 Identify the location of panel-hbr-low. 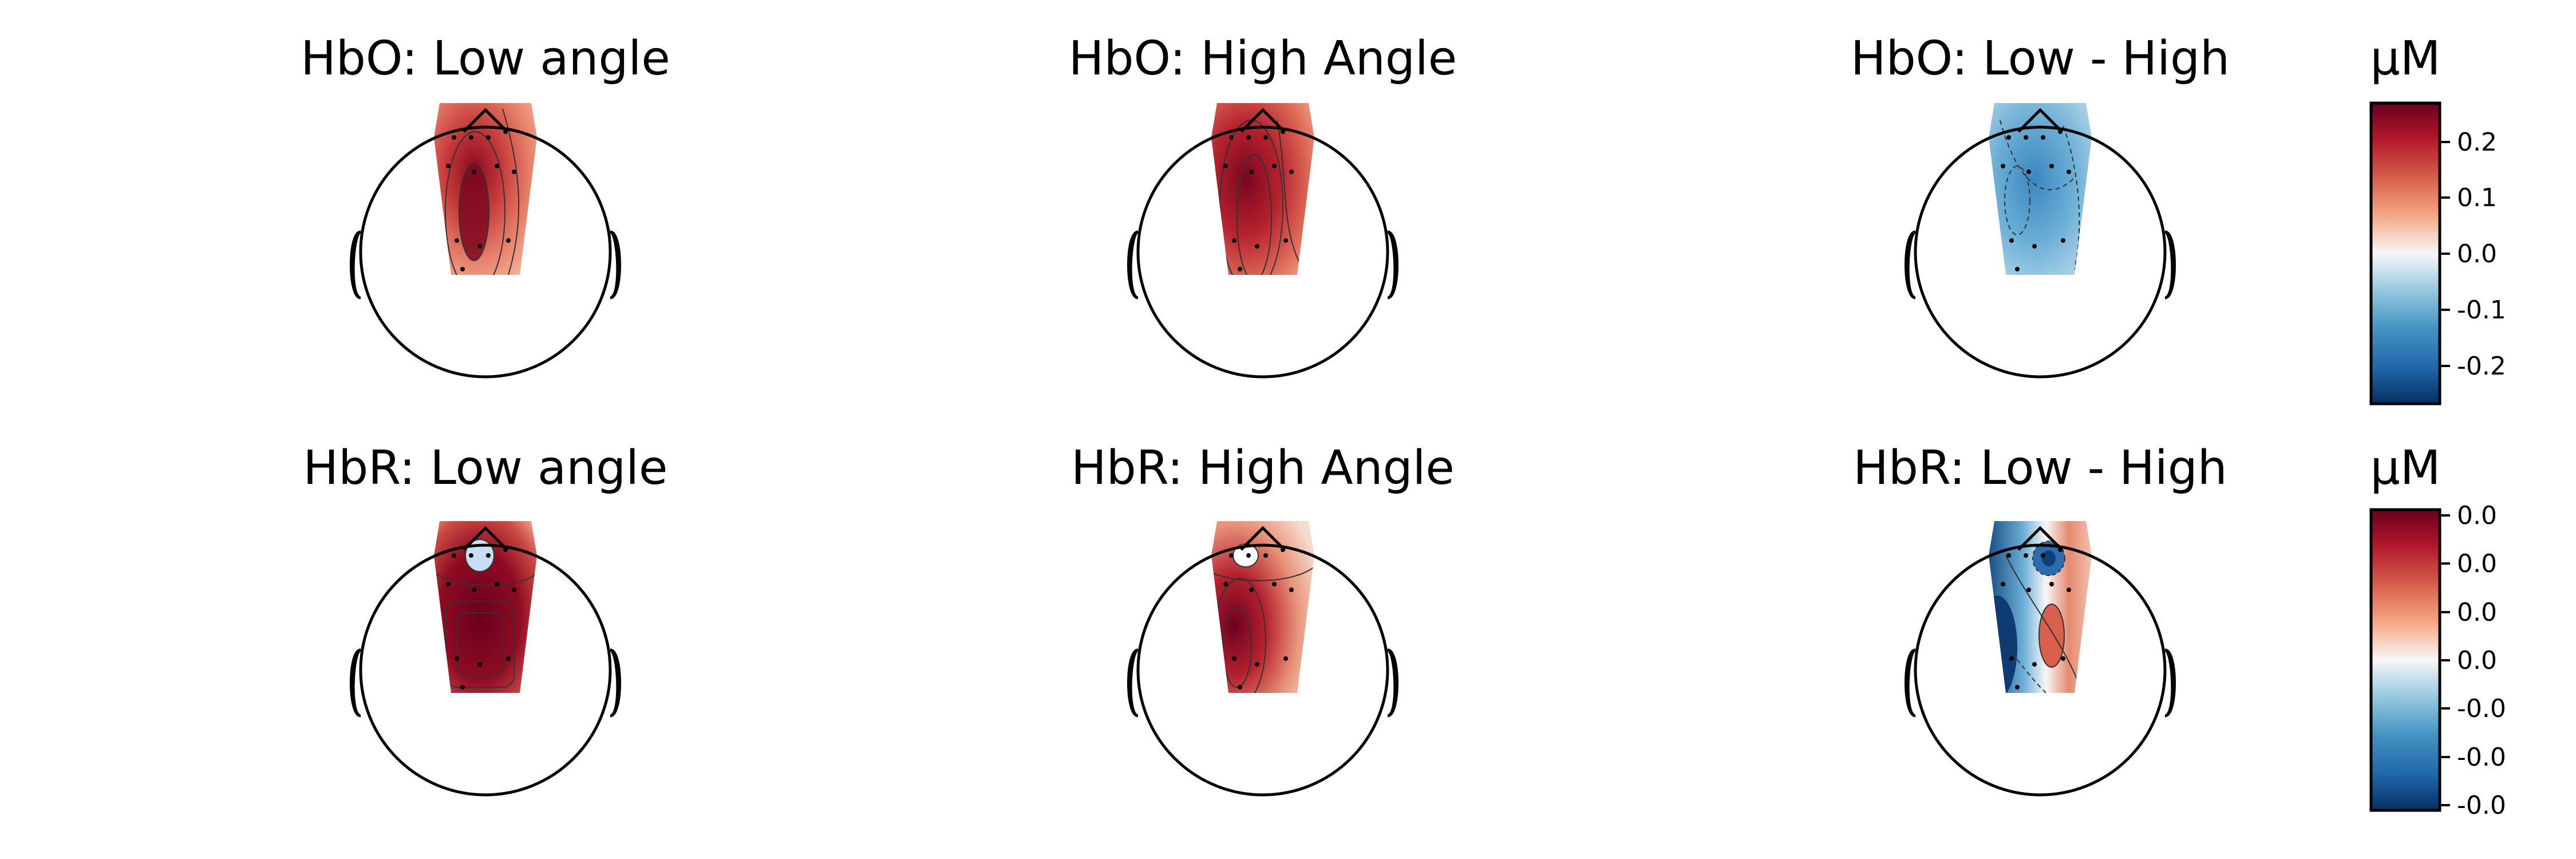
(485, 659).